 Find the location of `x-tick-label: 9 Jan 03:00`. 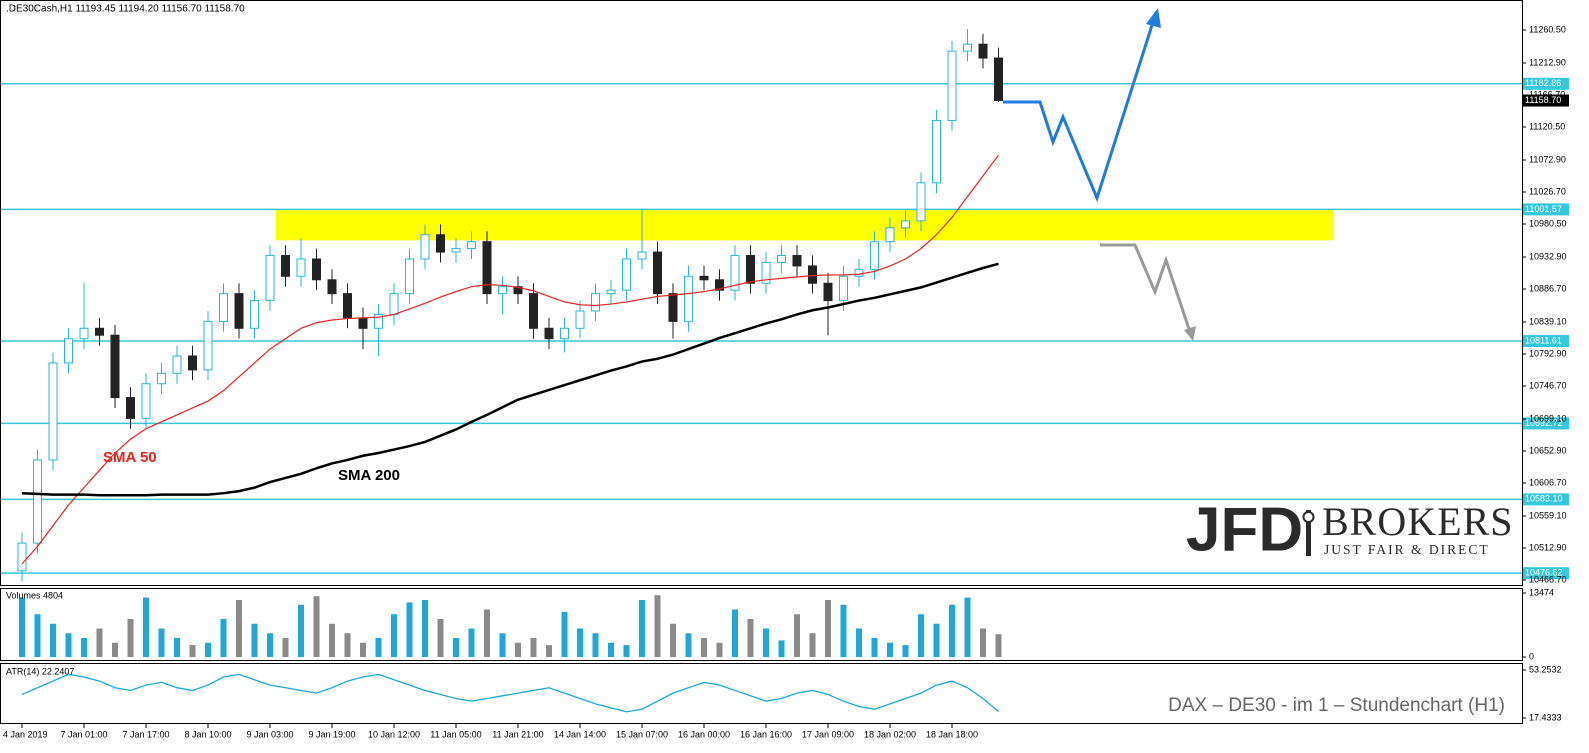

x-tick-label: 9 Jan 03:00 is located at coordinates (269, 734).